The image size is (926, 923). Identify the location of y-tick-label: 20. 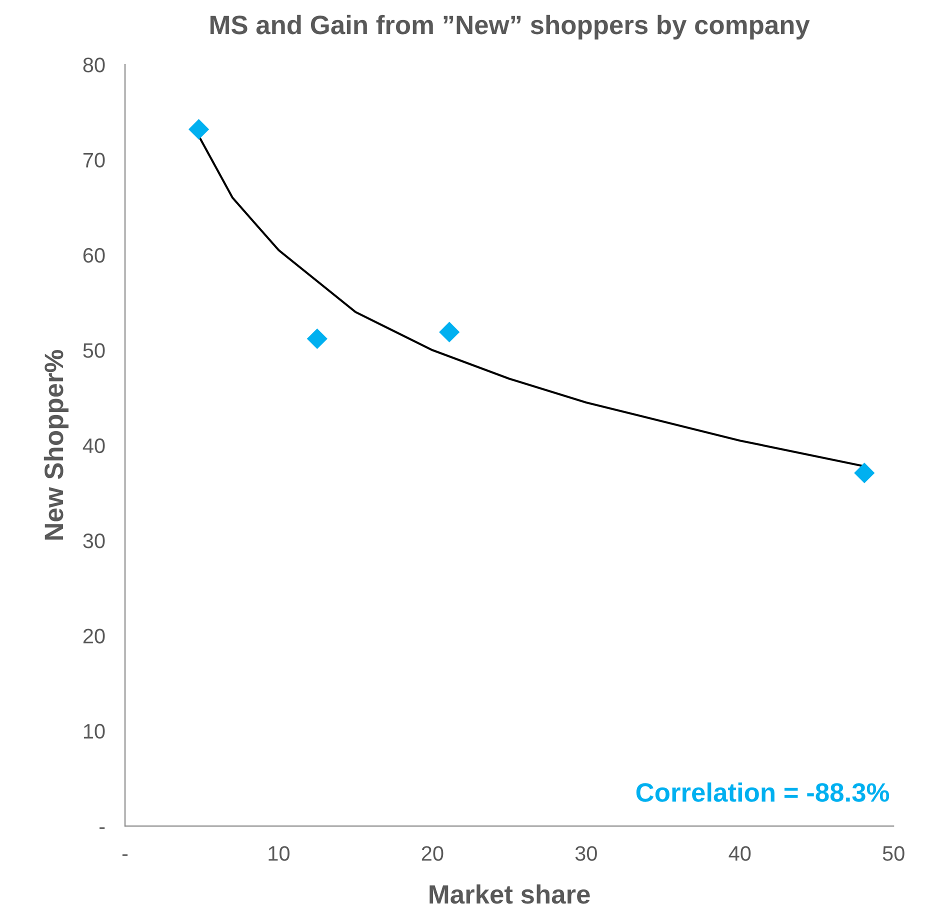
(94, 636).